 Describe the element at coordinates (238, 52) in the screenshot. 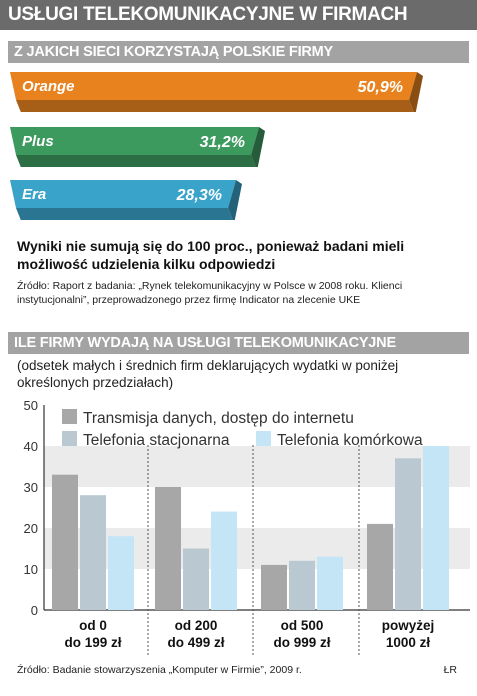

I see `section-title-networks: Z JAKICH SIECI KORZYSTAJĄ POLSKIE FIRMY` at that location.